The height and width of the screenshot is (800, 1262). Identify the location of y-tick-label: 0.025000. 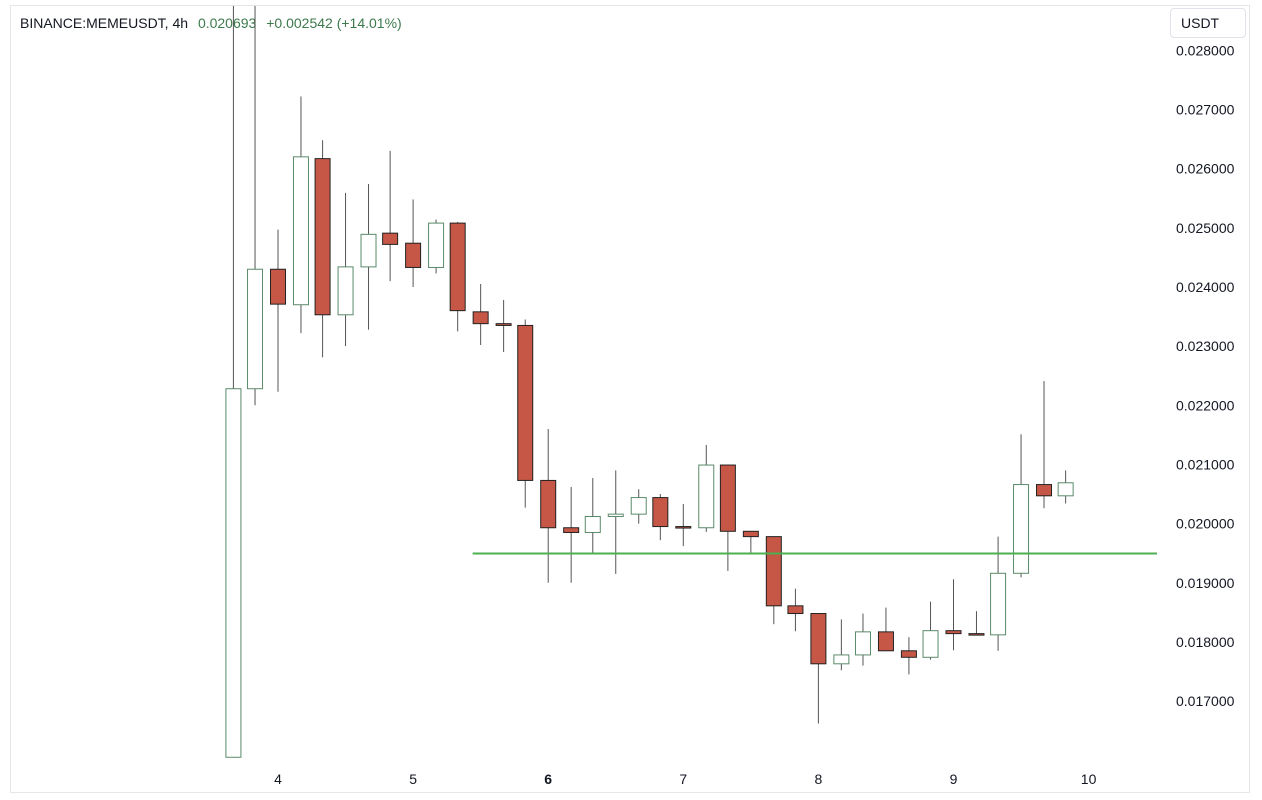
(1205, 228).